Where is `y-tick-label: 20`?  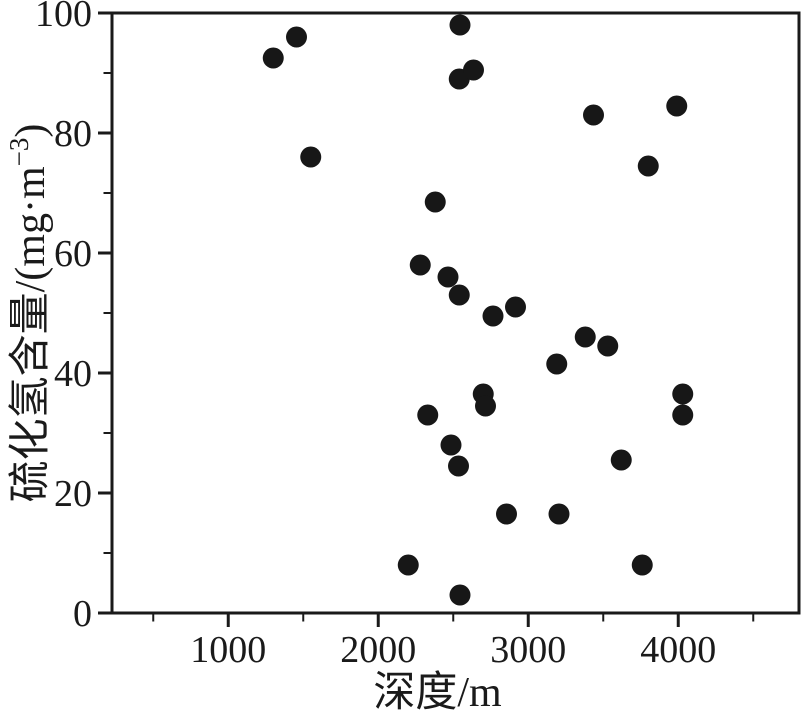 y-tick-label: 20 is located at coordinates (73, 494).